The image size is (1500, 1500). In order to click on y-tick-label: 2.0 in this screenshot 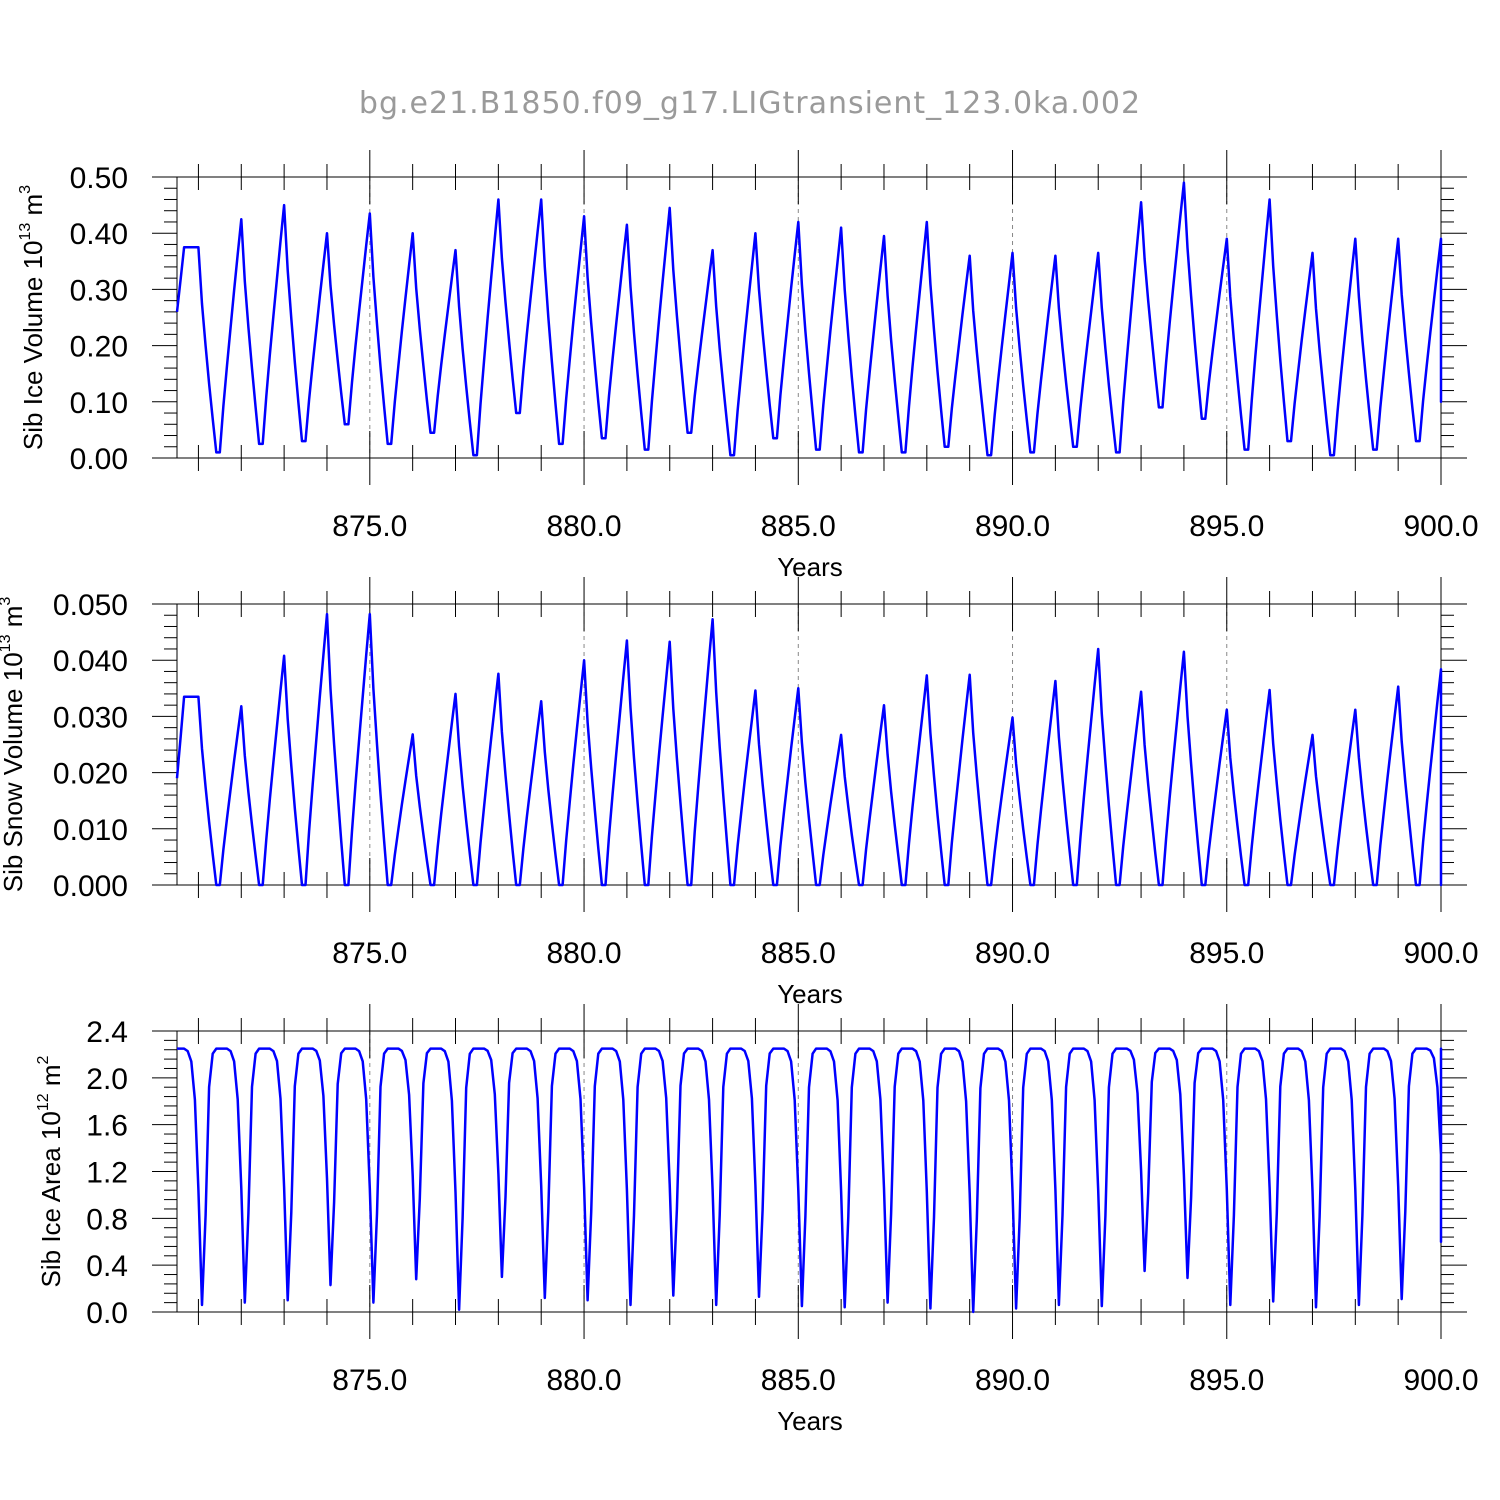, I will do `click(107, 1079)`.